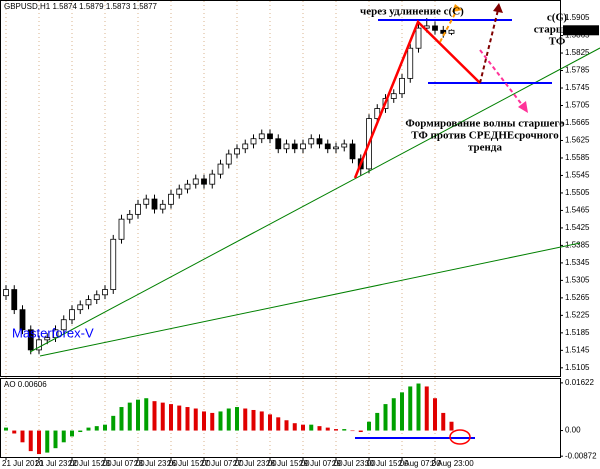 This screenshot has width=600, height=469. I want to click on y-tick-label: 1.5585, so click(577, 157).